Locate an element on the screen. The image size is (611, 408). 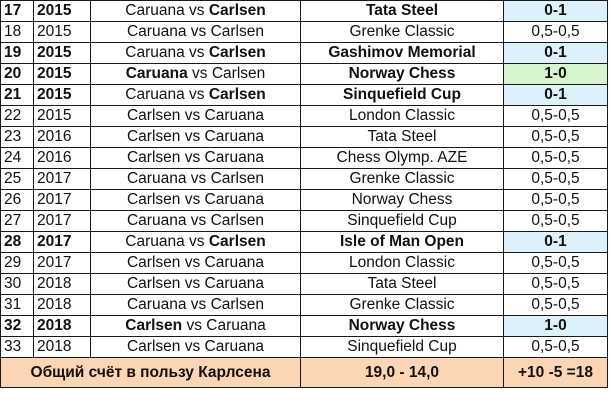
game-number: 27 is located at coordinates (17, 221).